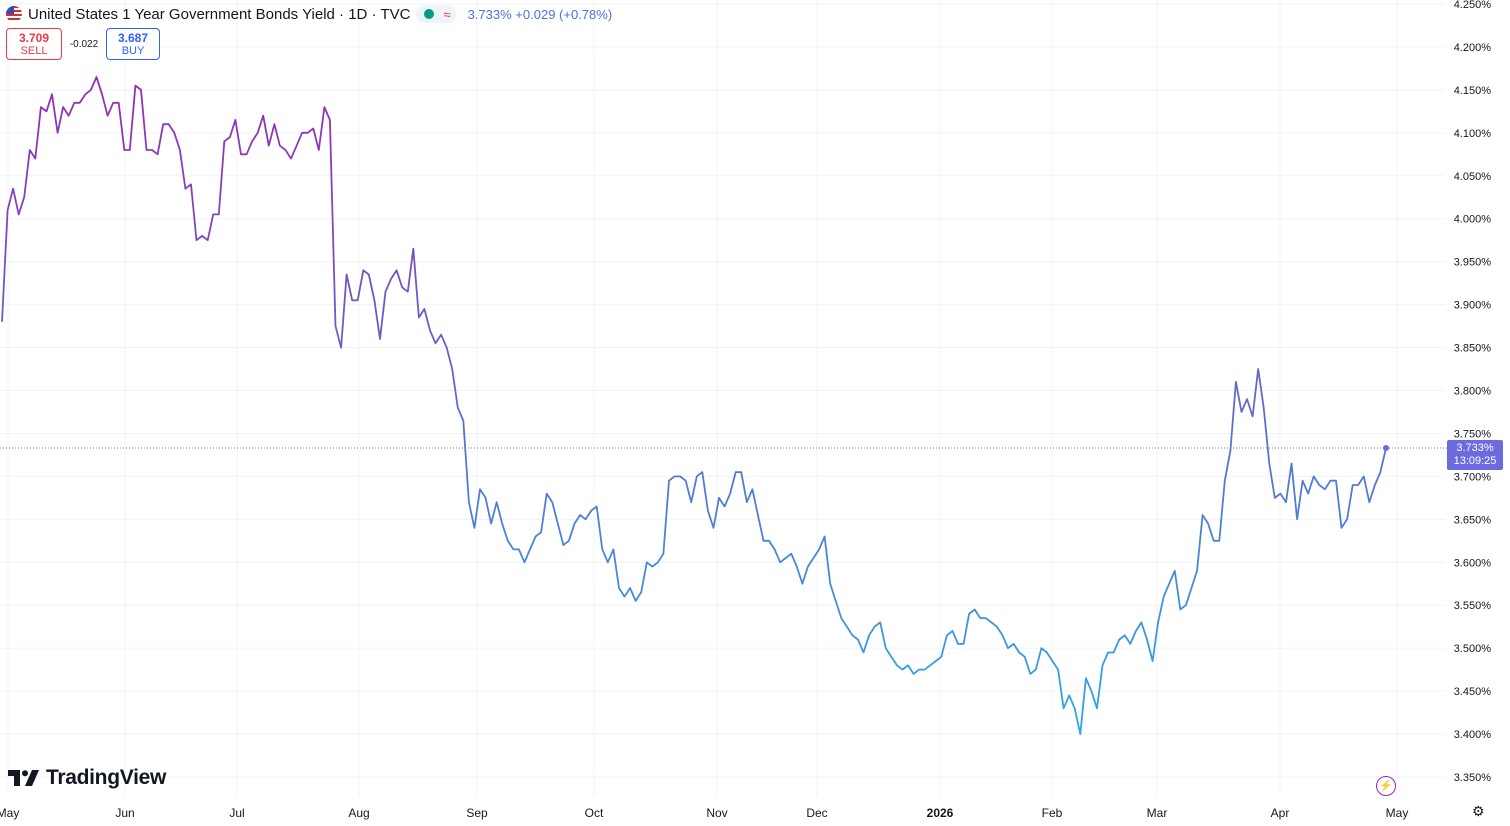  Describe the element at coordinates (1473, 48) in the screenshot. I see `y-tick-label: 4.200%` at that location.